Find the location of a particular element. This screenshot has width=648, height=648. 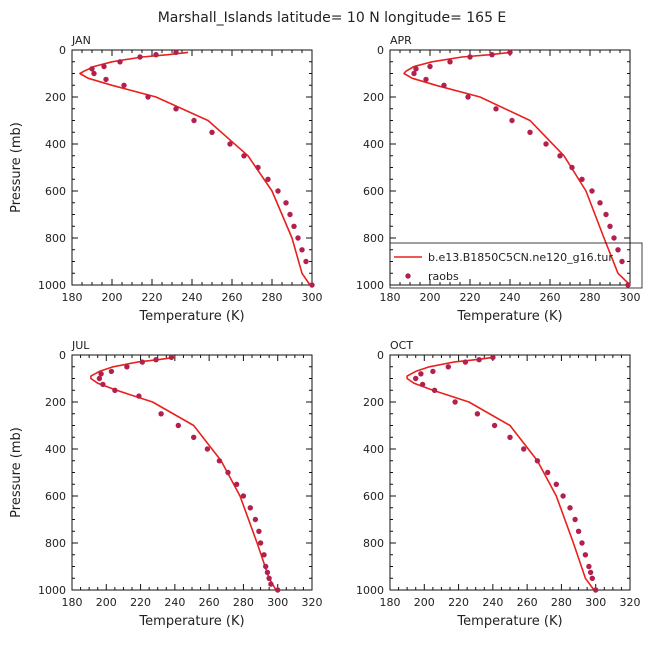

legend-obs-label: raobs is located at coordinates (443, 276).